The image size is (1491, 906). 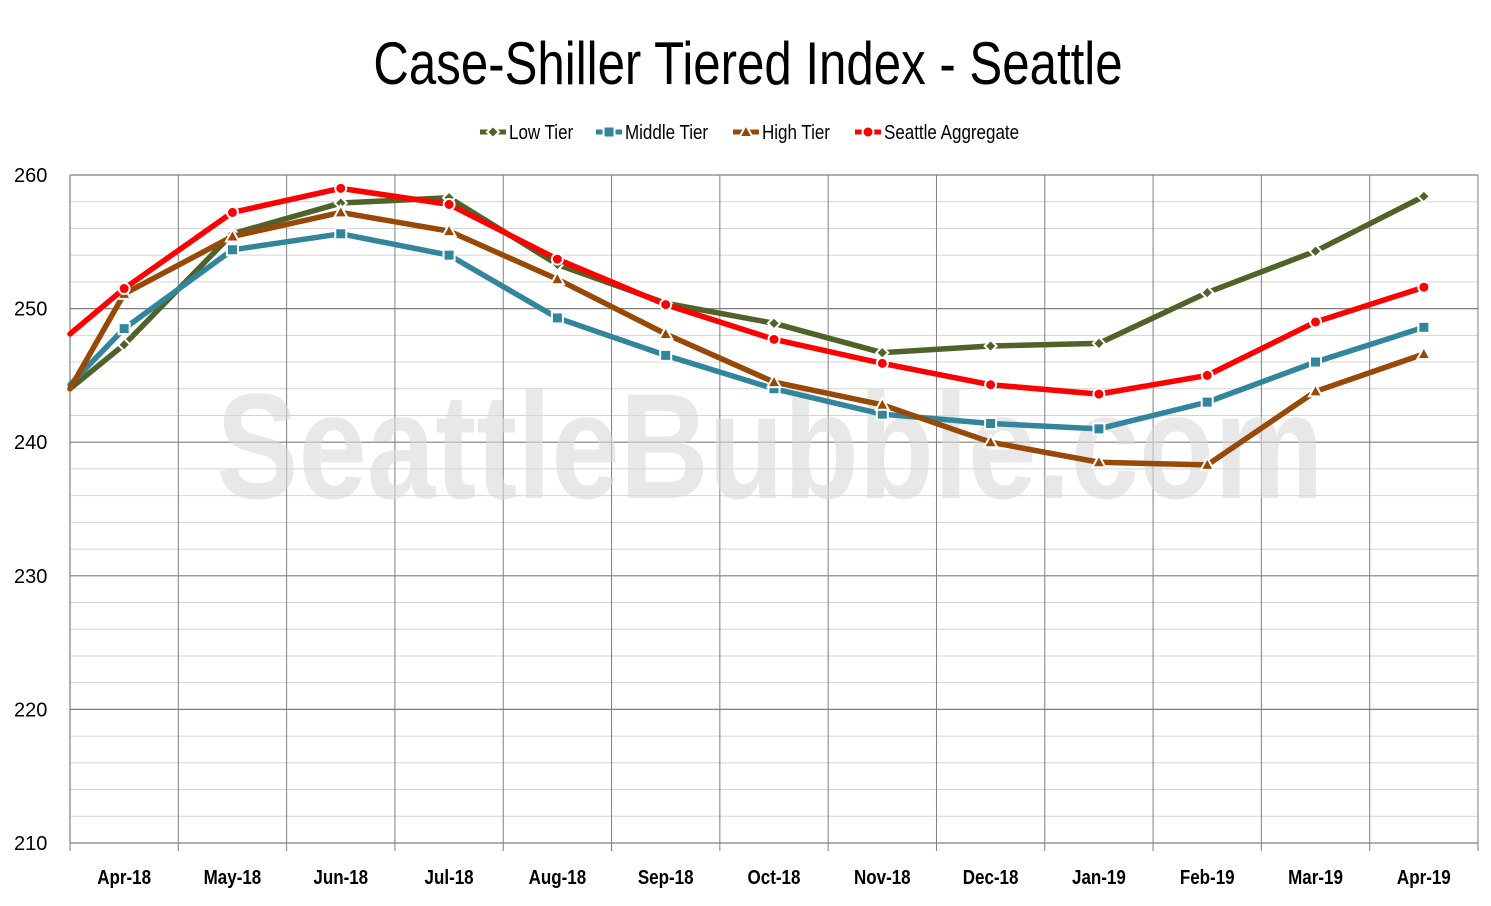 I want to click on chart-title: Case-Shiller Tiered Index - Seattle, so click(x=747, y=63).